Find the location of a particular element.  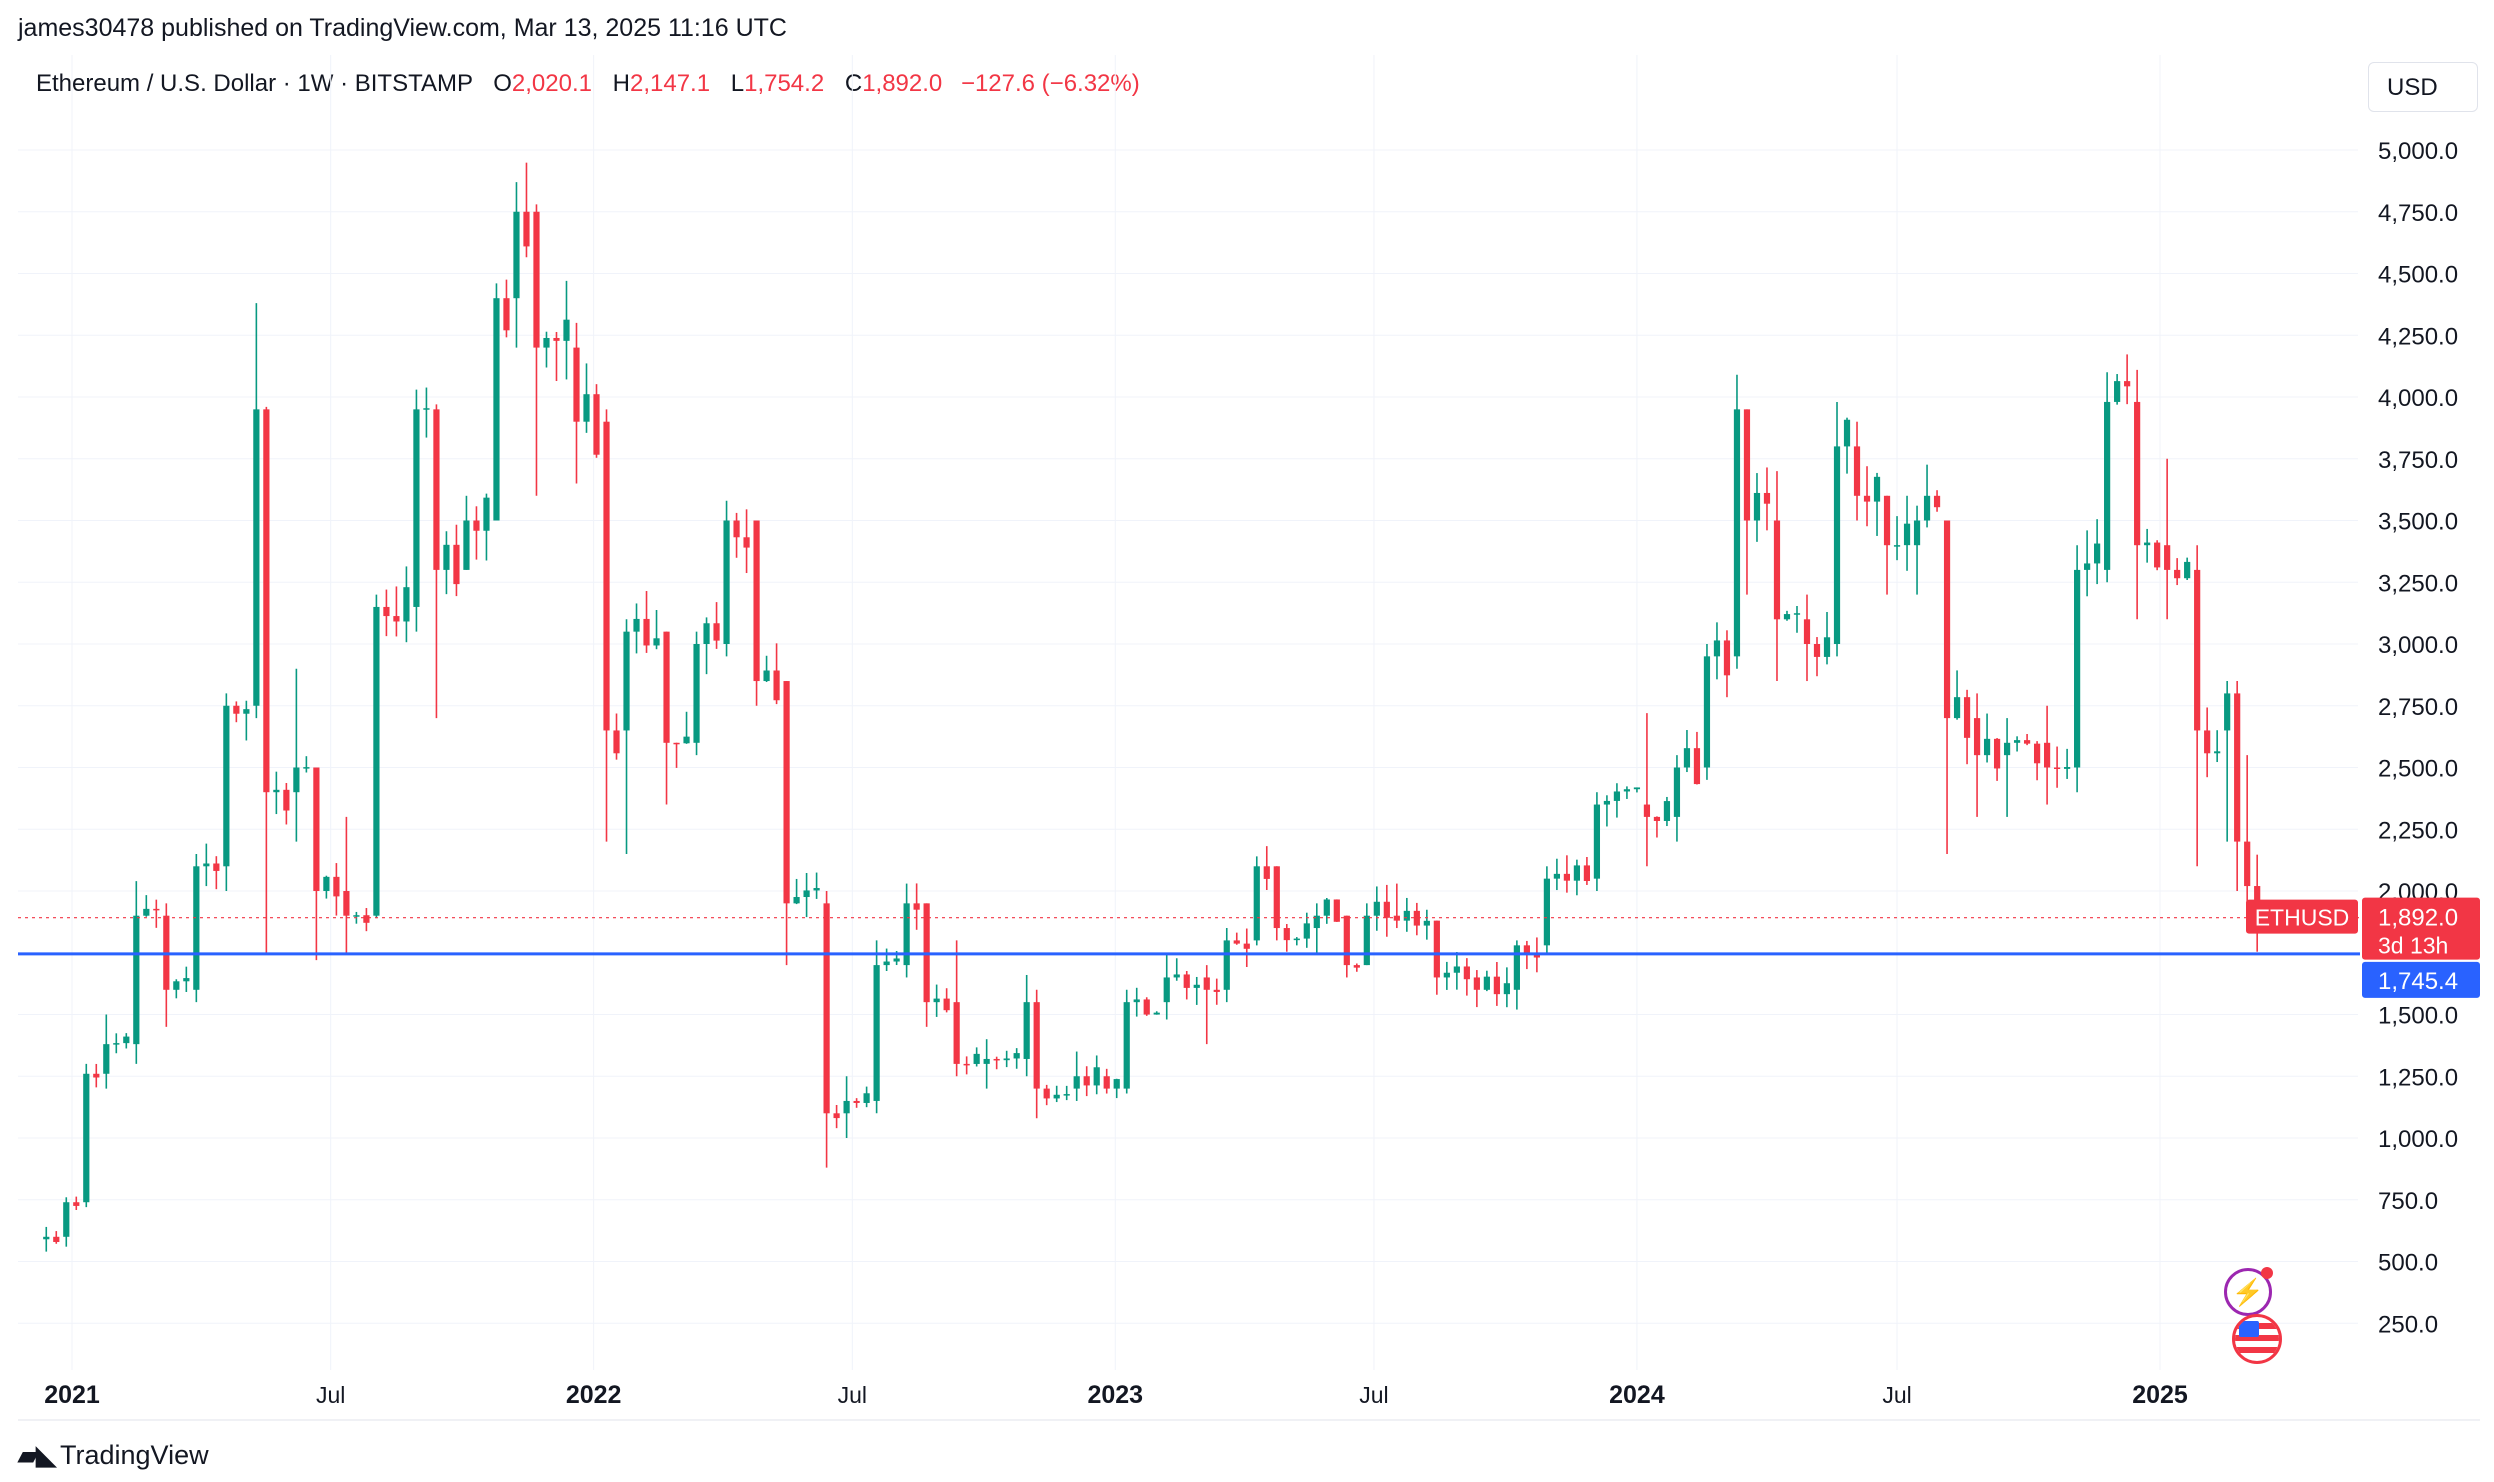

open-value: 2,020.1 is located at coordinates (551, 83).